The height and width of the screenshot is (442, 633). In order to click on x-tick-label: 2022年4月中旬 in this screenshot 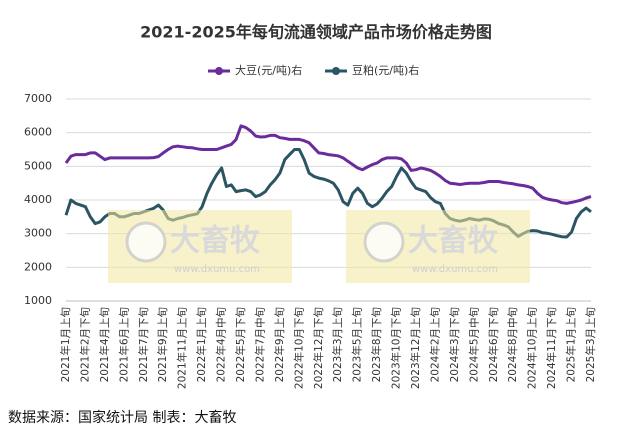, I will do `click(221, 344)`.